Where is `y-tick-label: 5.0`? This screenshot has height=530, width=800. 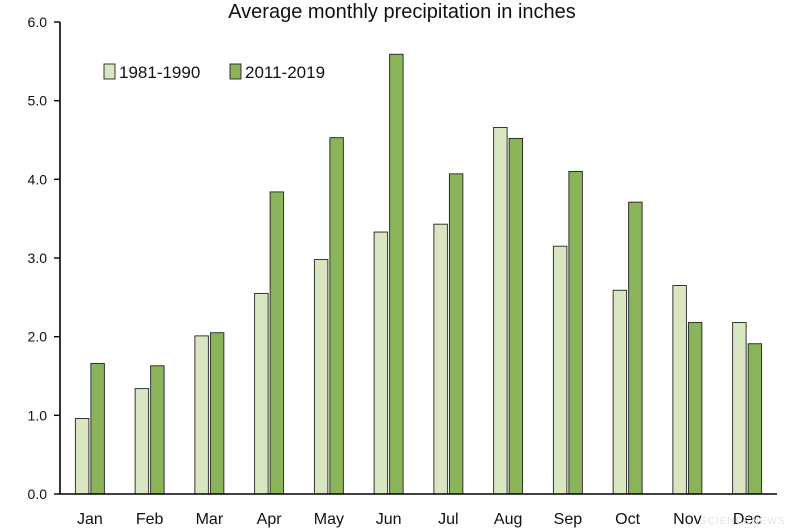
y-tick-label: 5.0 is located at coordinates (38, 101).